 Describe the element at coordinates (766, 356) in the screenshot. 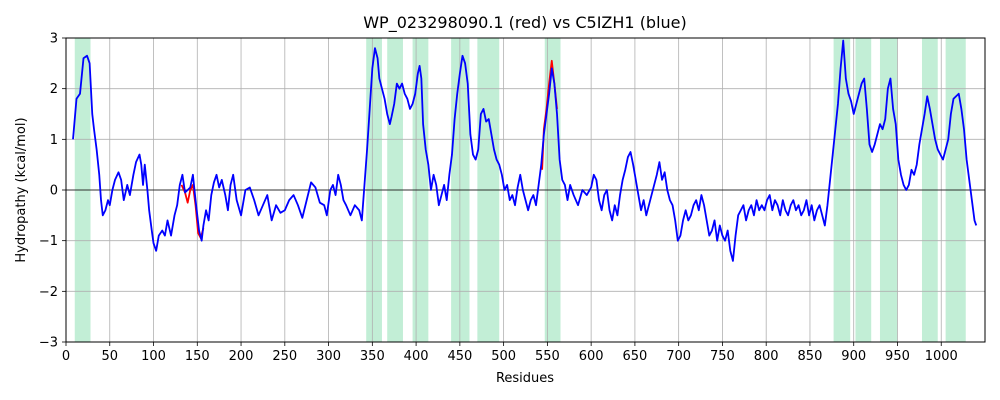

I see `x-tick-label: 800` at that location.